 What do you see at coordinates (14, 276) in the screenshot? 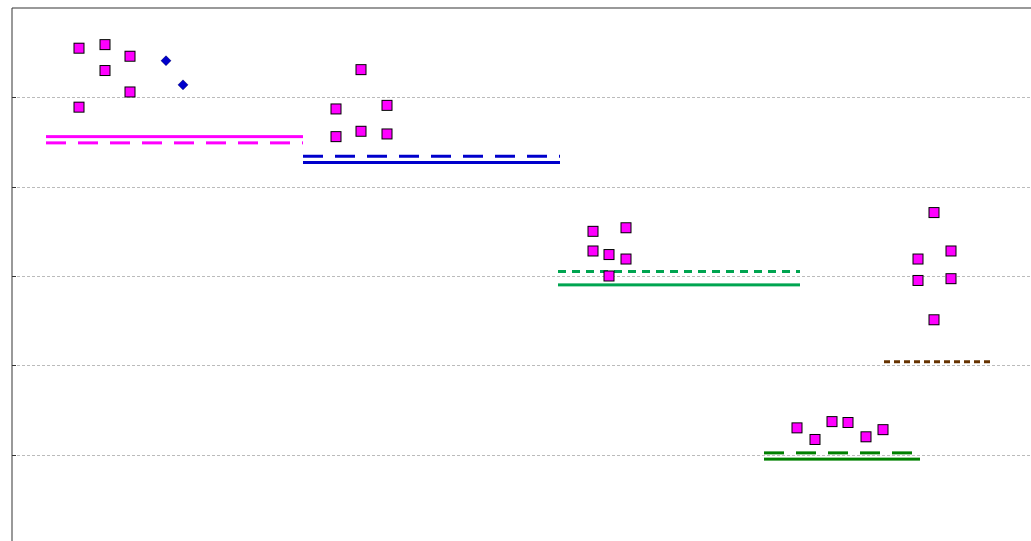
I see `y-axis-ticks` at bounding box center [14, 276].